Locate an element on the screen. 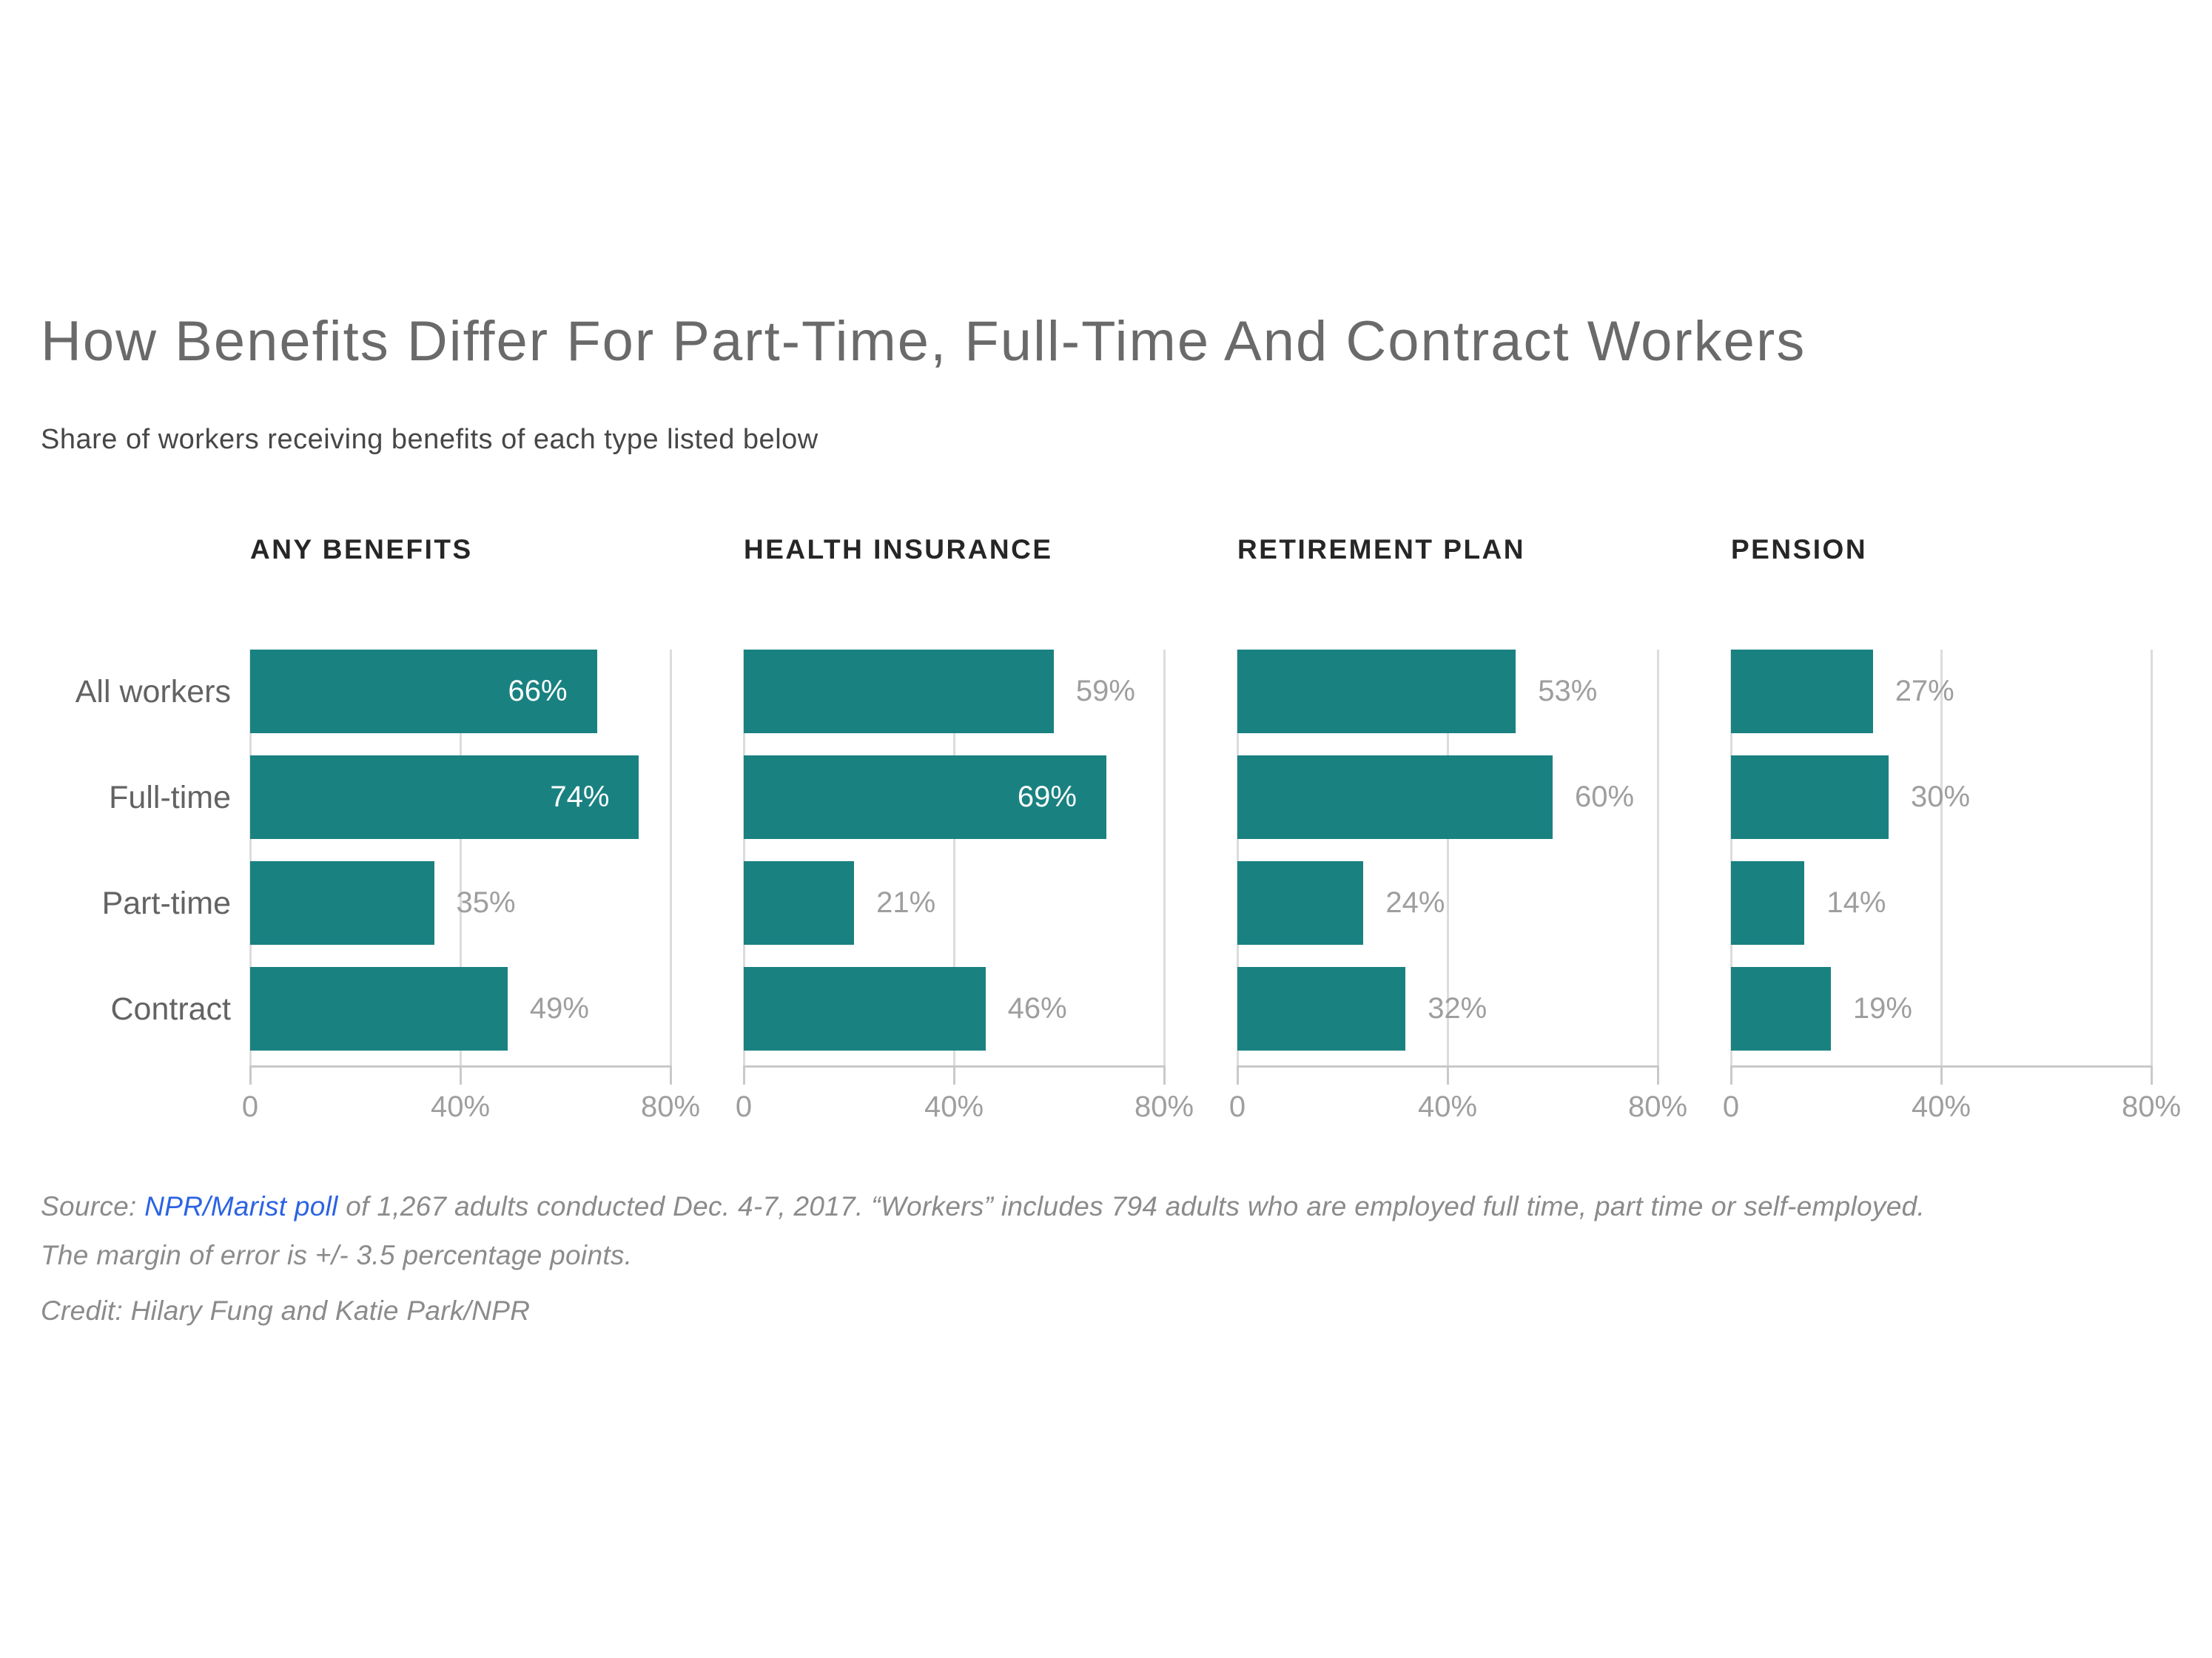 This screenshot has height=1658, width=2212. chart-panel: PENSION 27% 30% 14% 19% 0 40% 80% is located at coordinates (1952, 851).